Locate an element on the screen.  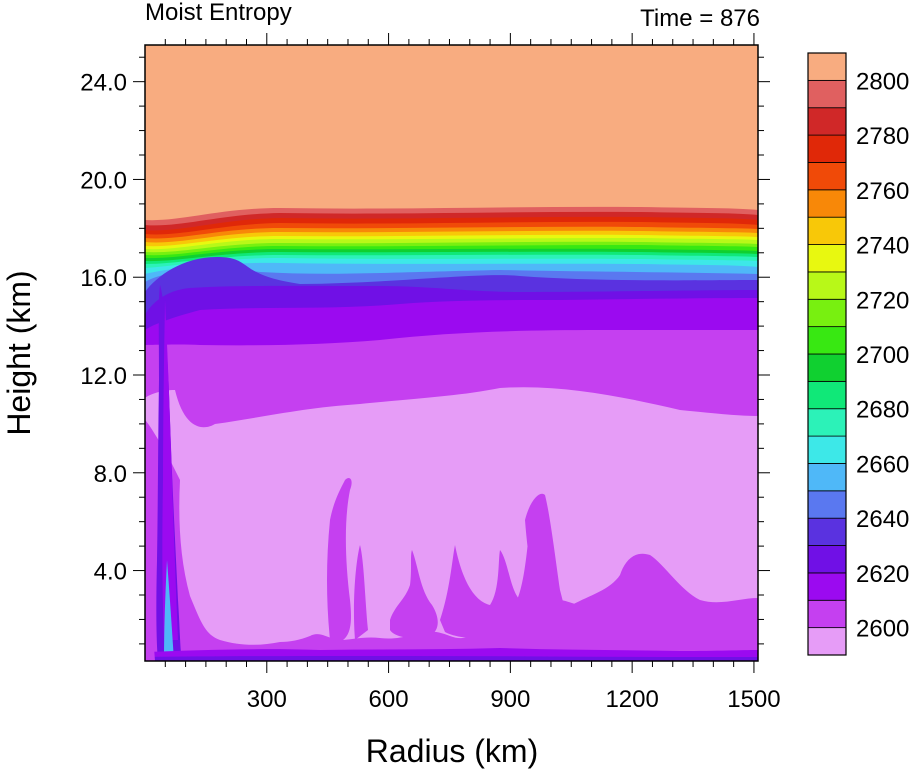
x-tick-label: 1500 is located at coordinates (753, 699).